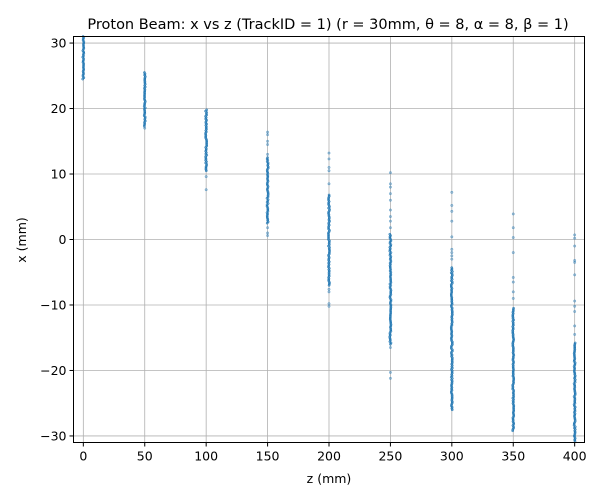  What do you see at coordinates (59, 108) in the screenshot?
I see `y-tick-label: 20` at bounding box center [59, 108].